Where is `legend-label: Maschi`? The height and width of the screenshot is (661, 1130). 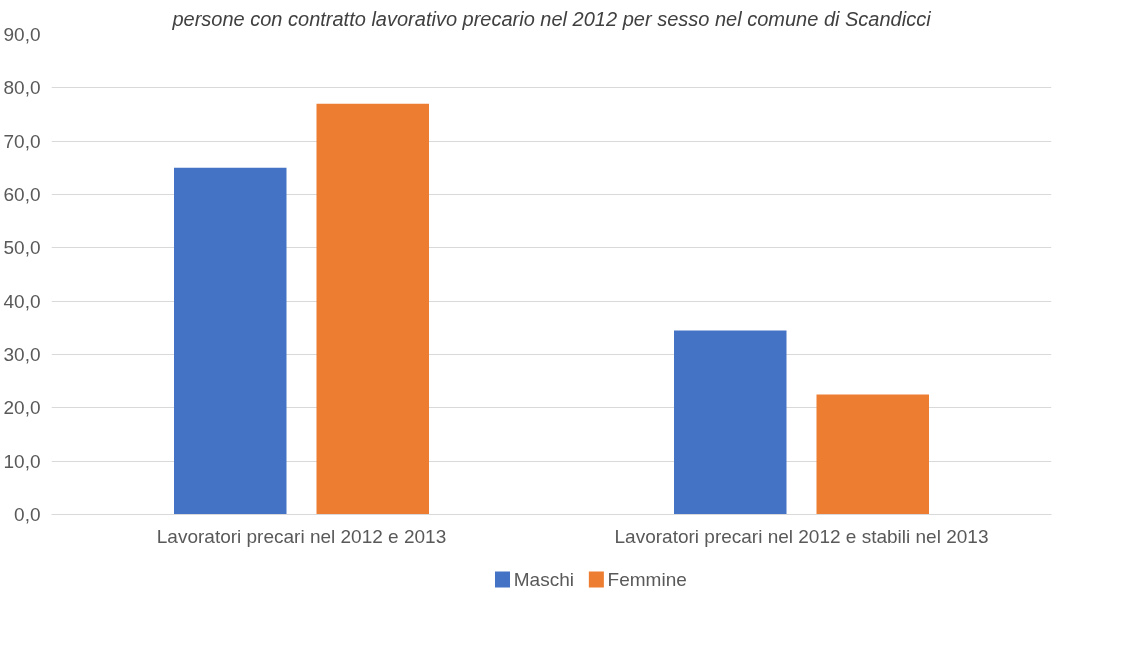 legend-label: Maschi is located at coordinates (543, 579).